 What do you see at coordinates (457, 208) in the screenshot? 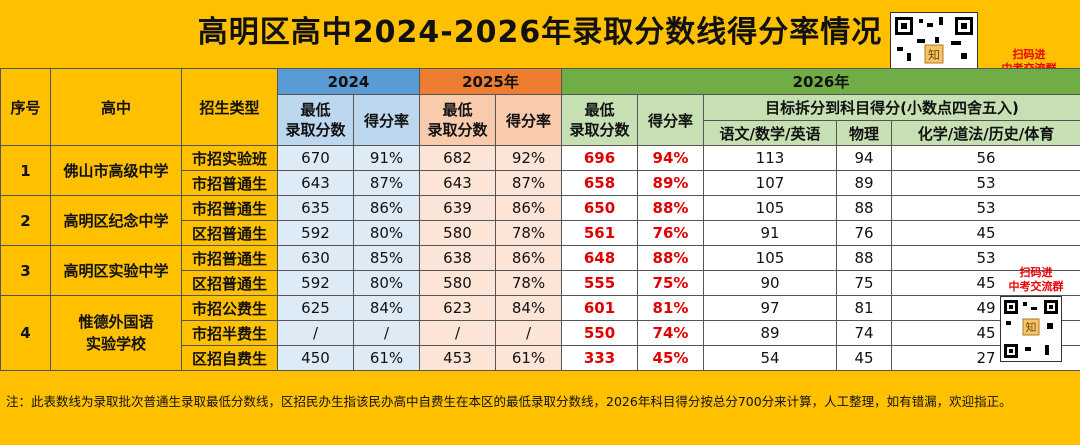
I see `score-2025: 639` at bounding box center [457, 208].